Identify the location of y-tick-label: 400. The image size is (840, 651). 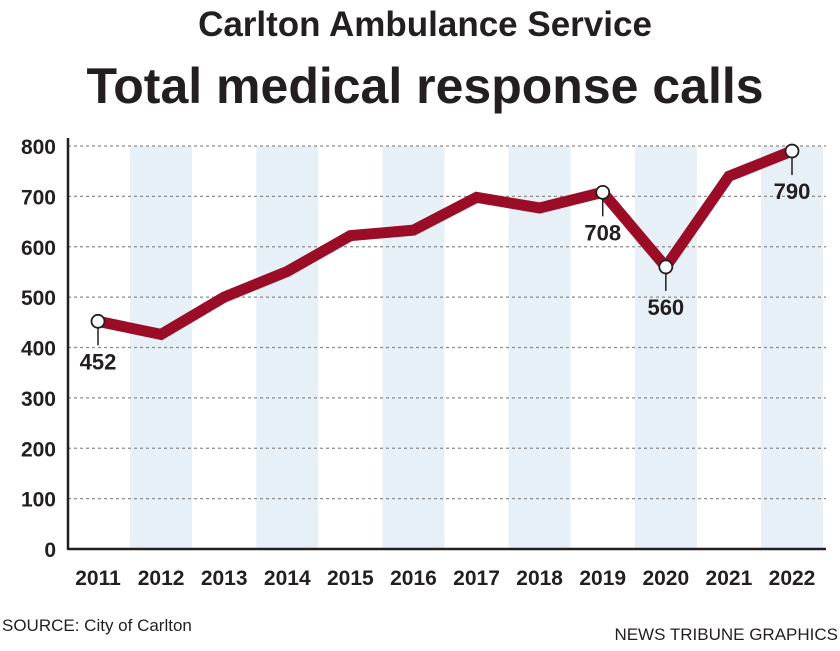
(38, 349).